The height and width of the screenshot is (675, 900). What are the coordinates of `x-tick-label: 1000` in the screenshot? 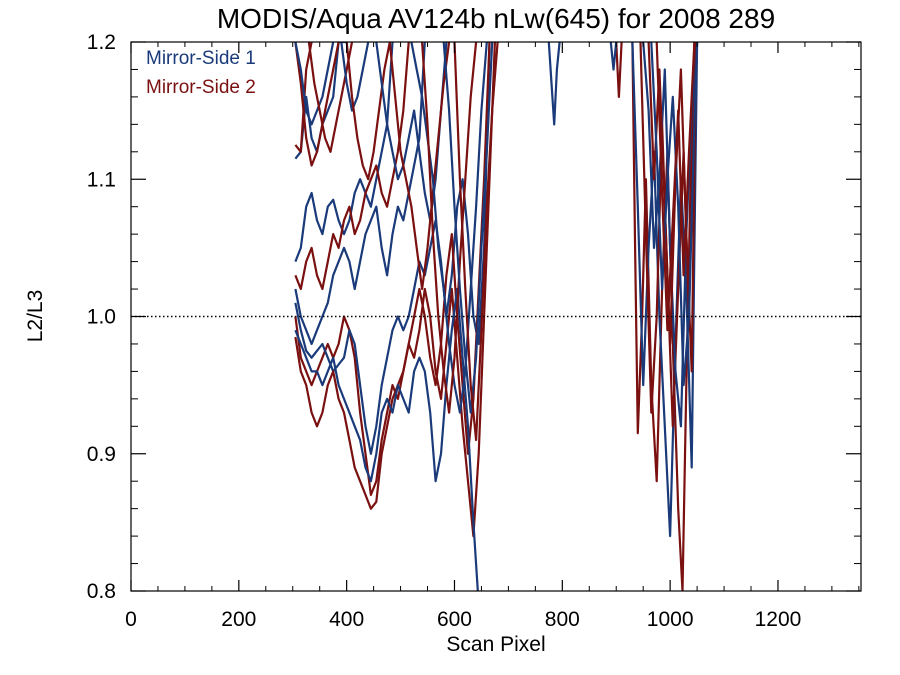 It's located at (670, 619).